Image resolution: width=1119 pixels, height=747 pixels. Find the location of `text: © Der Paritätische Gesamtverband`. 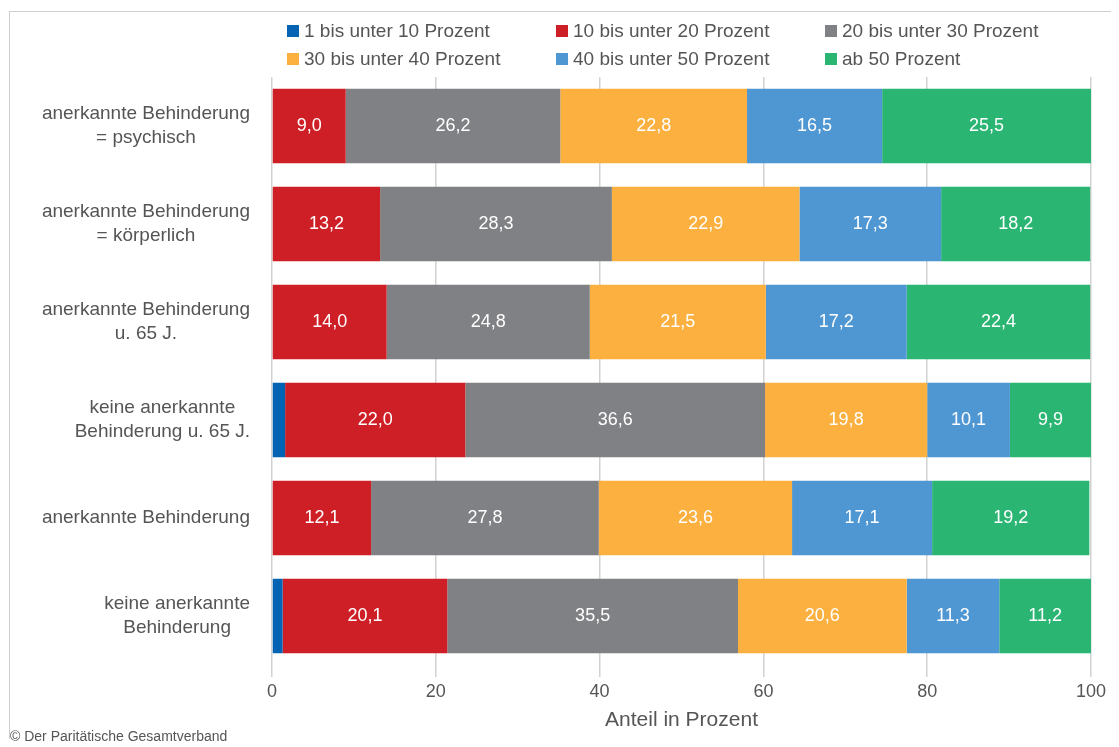

text: © Der Paritätische Gesamtverband is located at coordinates (119, 736).